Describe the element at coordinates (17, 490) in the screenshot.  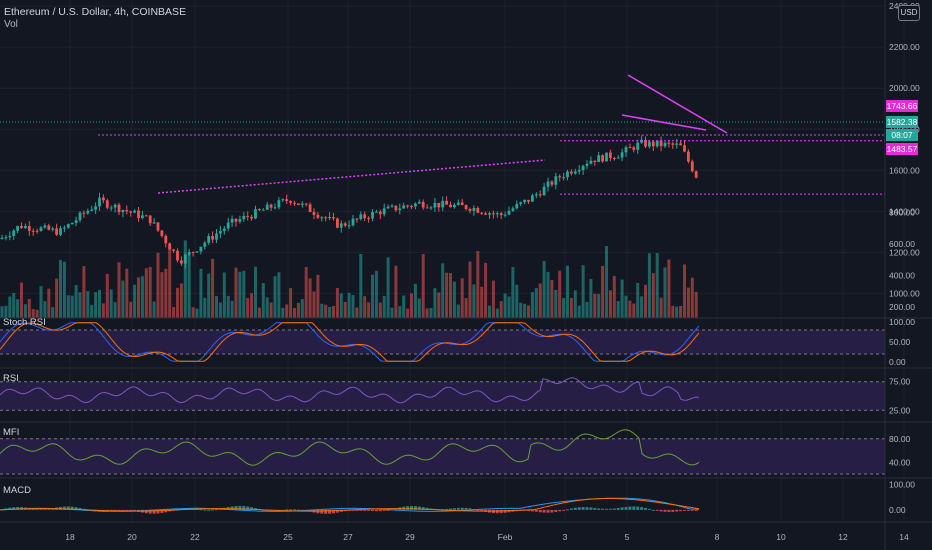
I see `macd-label: MACD` at that location.